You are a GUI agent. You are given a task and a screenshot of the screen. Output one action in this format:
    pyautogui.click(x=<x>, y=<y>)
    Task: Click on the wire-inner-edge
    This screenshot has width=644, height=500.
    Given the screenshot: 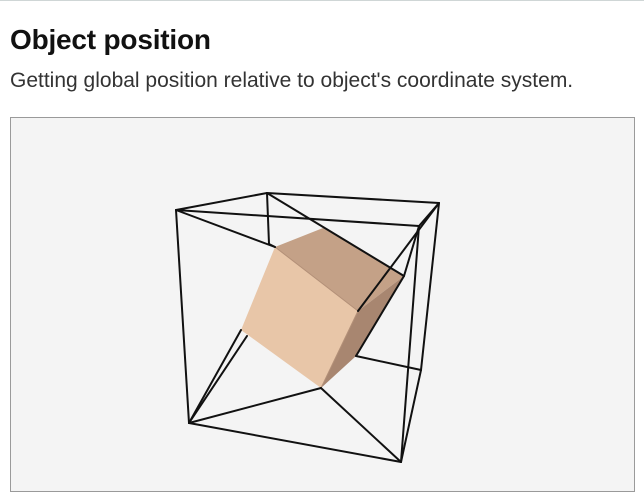 What is the action you would take?
    pyautogui.click(x=272, y=245)
    